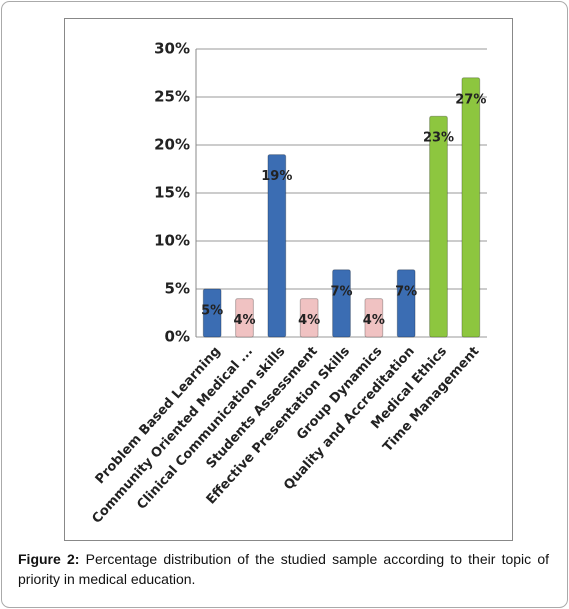 The height and width of the screenshot is (609, 569). Describe the element at coordinates (172, 49) in the screenshot. I see `y-tick-label: 30%` at that location.